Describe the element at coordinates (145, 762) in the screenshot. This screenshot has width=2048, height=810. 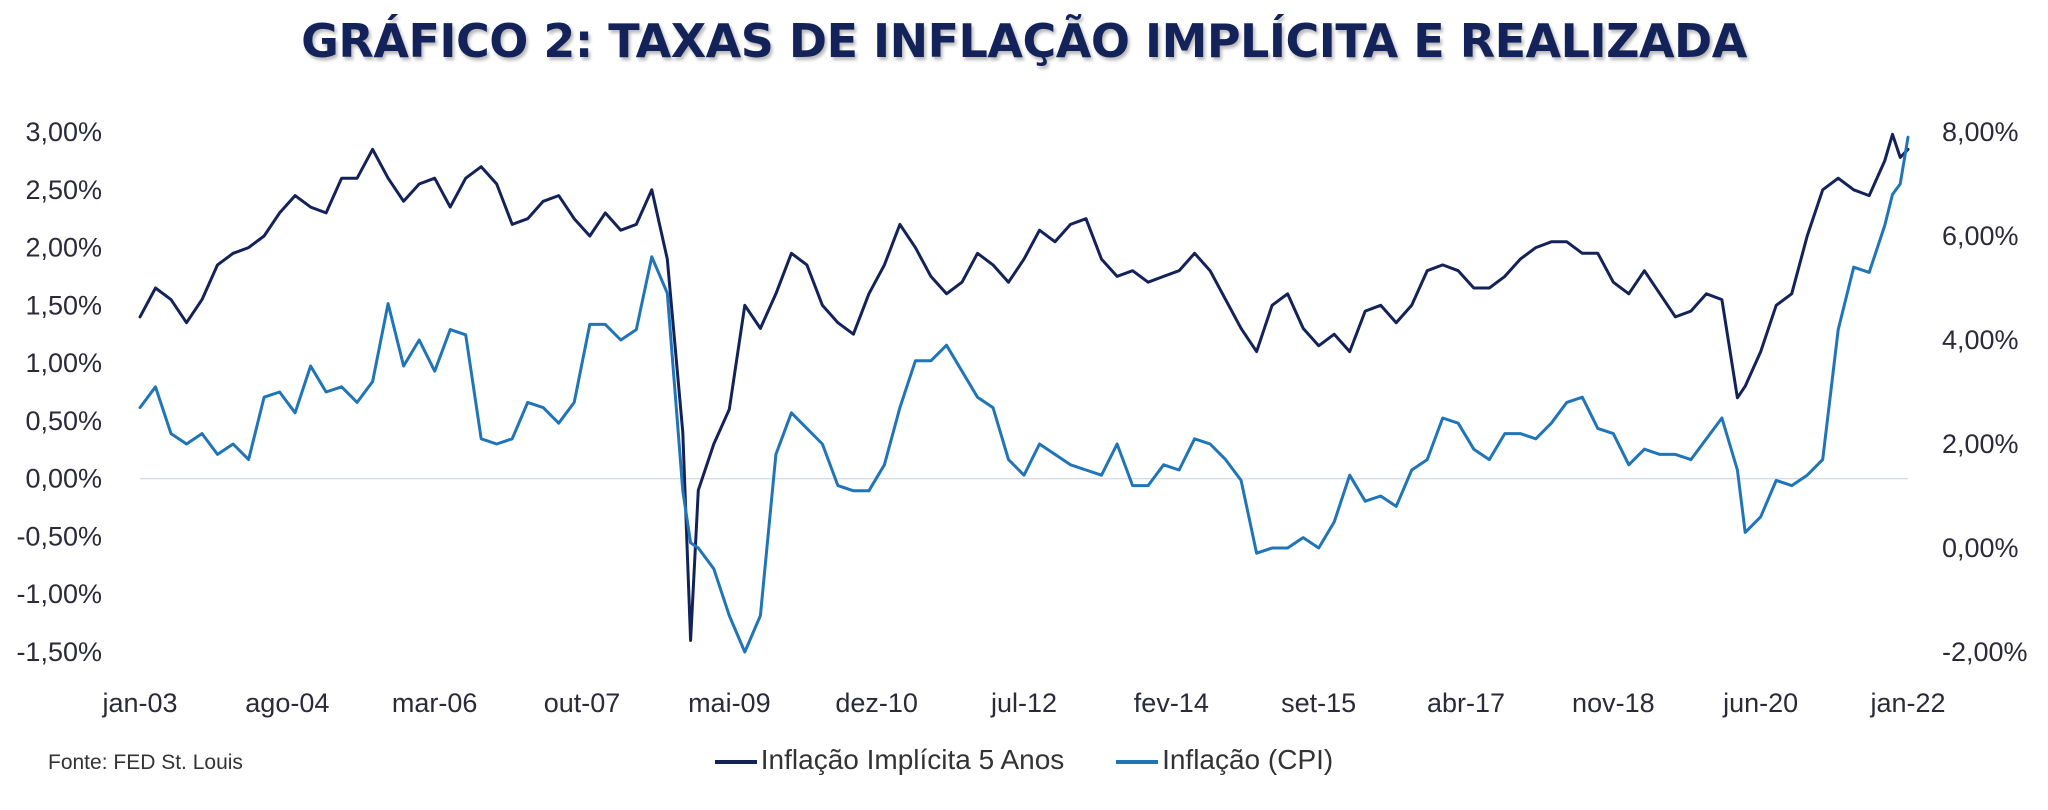
I see `source-note: Fonte: FED St. Louis` at that location.